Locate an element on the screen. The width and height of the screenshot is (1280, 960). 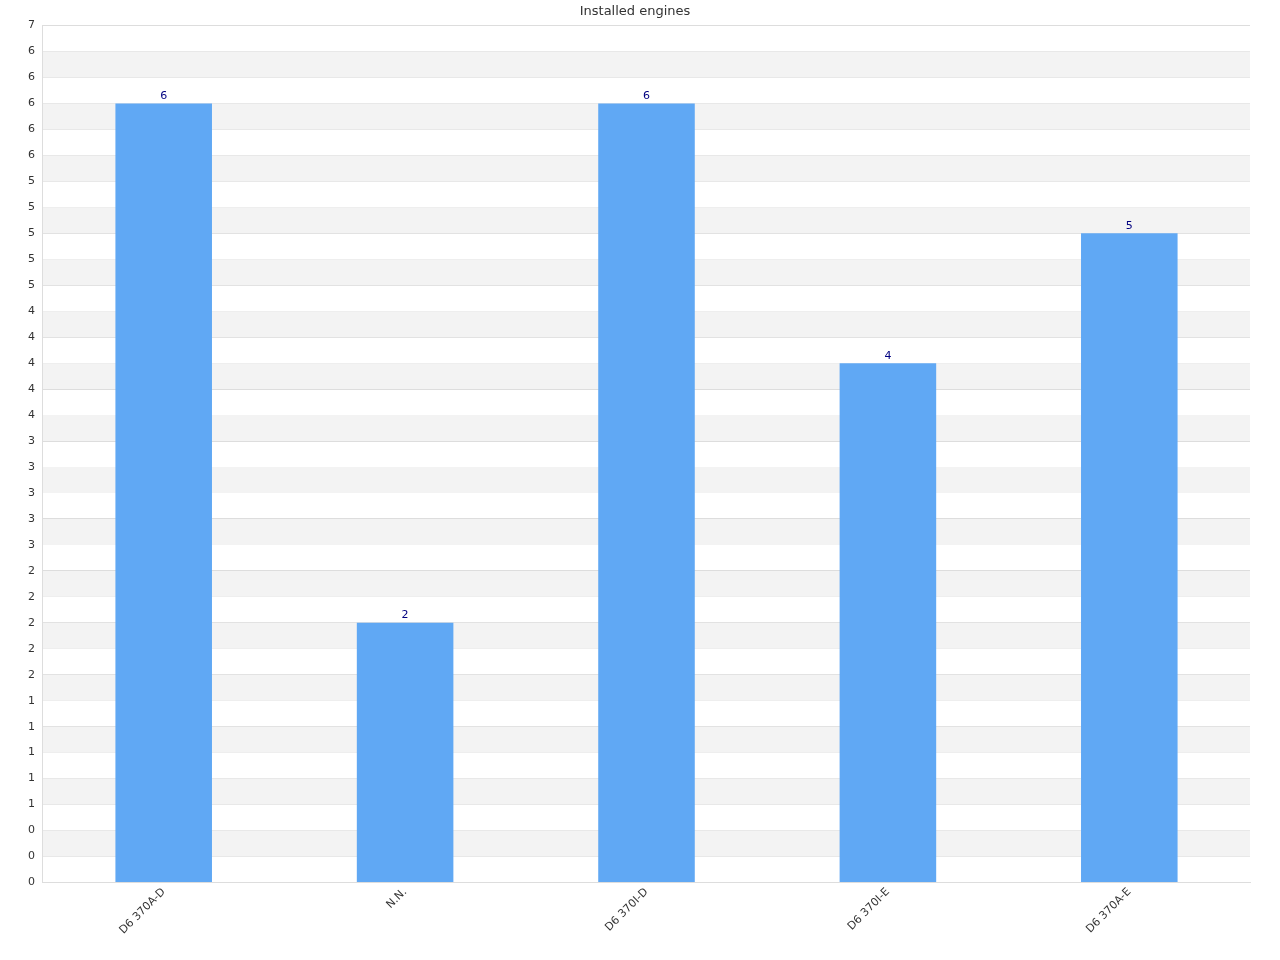
x-tick-label: N.N. is located at coordinates (396, 898).